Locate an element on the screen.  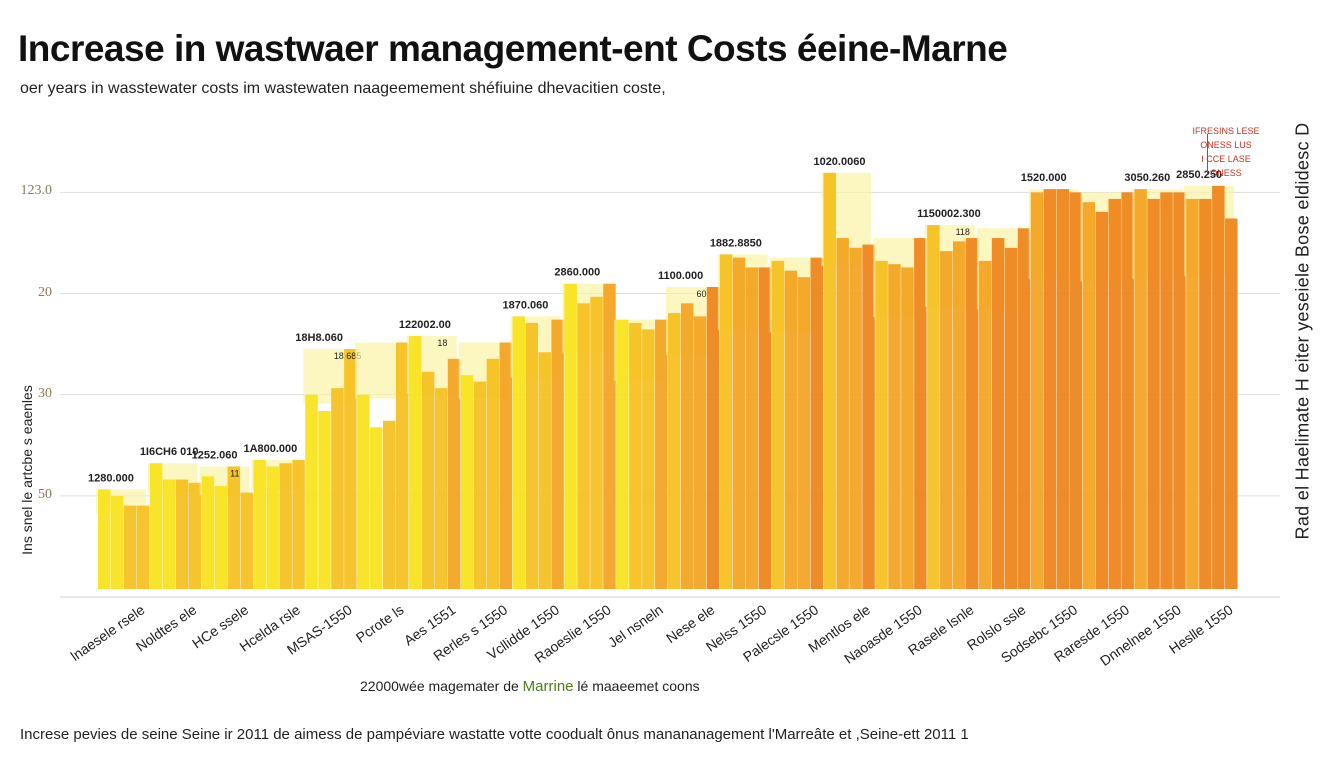
y-axis-label-text: Ins snel le artcbe s eaenles is located at coordinates (27, 470).